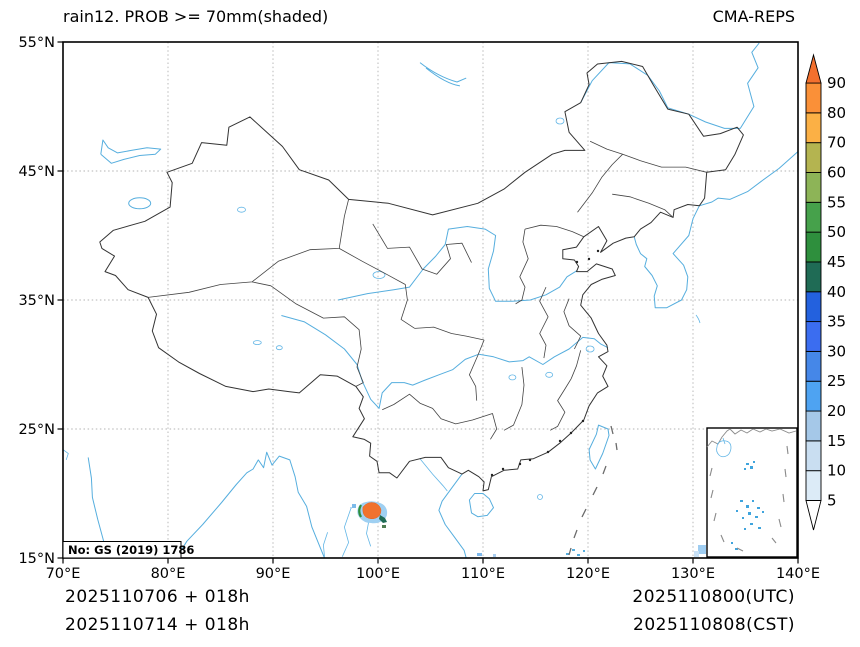  What do you see at coordinates (798, 574) in the screenshot?
I see `x-tick-label: 140°E` at bounding box center [798, 574].